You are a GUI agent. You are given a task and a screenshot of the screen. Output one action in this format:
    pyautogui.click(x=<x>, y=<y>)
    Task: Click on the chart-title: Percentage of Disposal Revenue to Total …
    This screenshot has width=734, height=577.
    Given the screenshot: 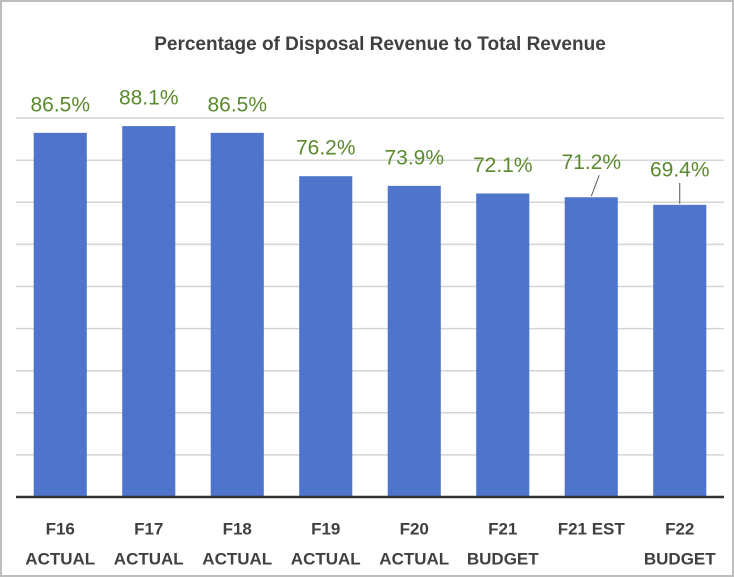 What is the action you would take?
    pyautogui.click(x=380, y=44)
    